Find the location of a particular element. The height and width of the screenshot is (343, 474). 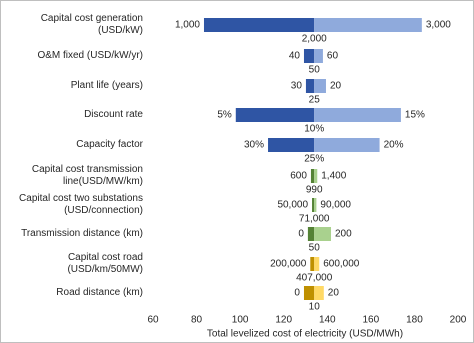

base-label: 990 is located at coordinates (314, 190).